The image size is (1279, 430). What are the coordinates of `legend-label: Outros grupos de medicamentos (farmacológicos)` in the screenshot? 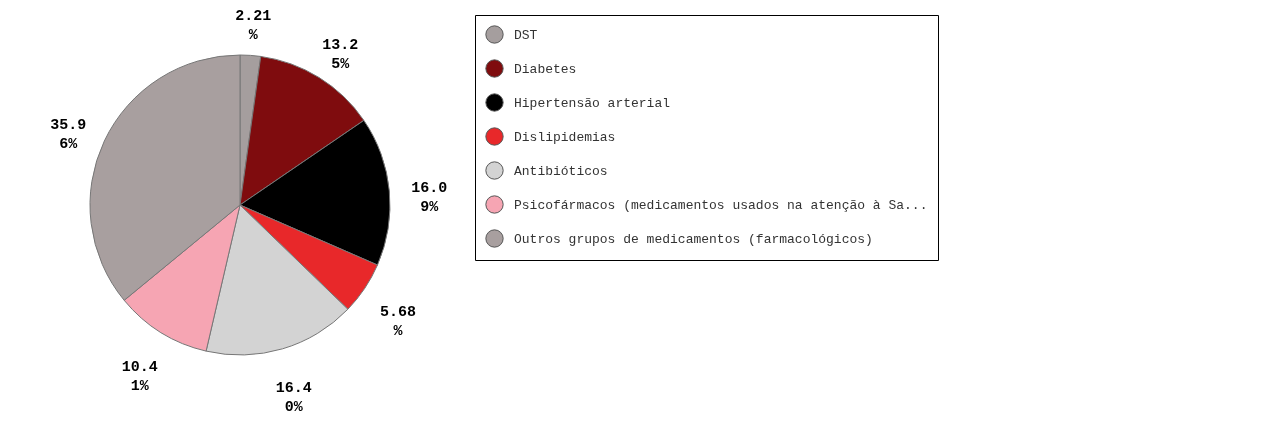 It's located at (693, 239).